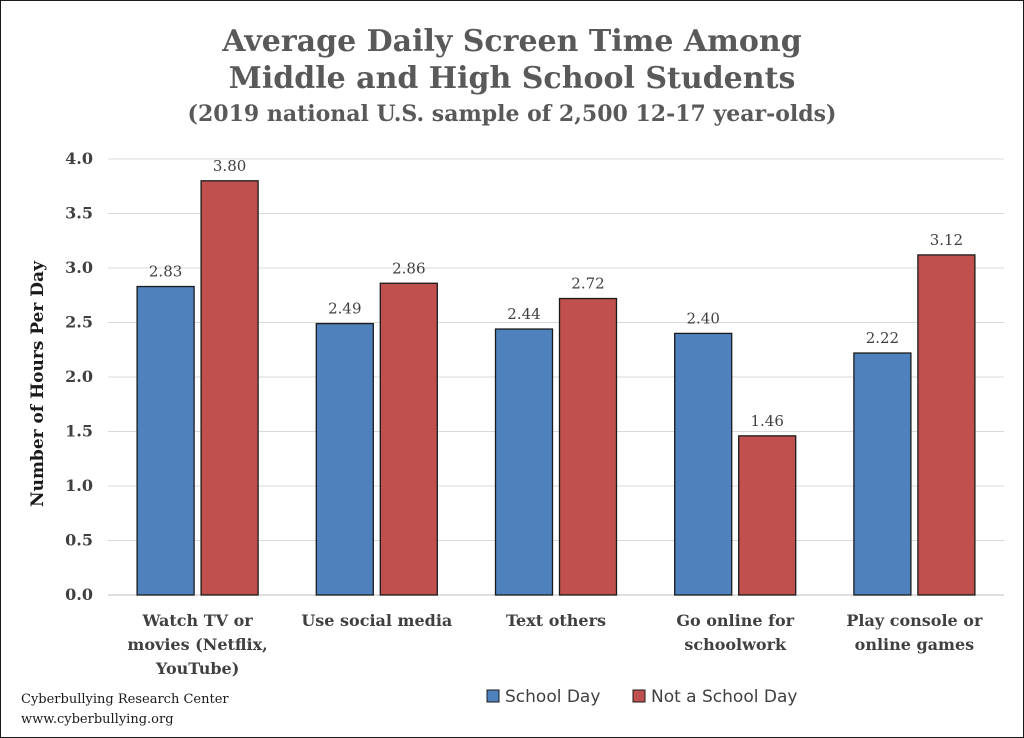  I want to click on y-tick-label: 0.5, so click(79, 540).